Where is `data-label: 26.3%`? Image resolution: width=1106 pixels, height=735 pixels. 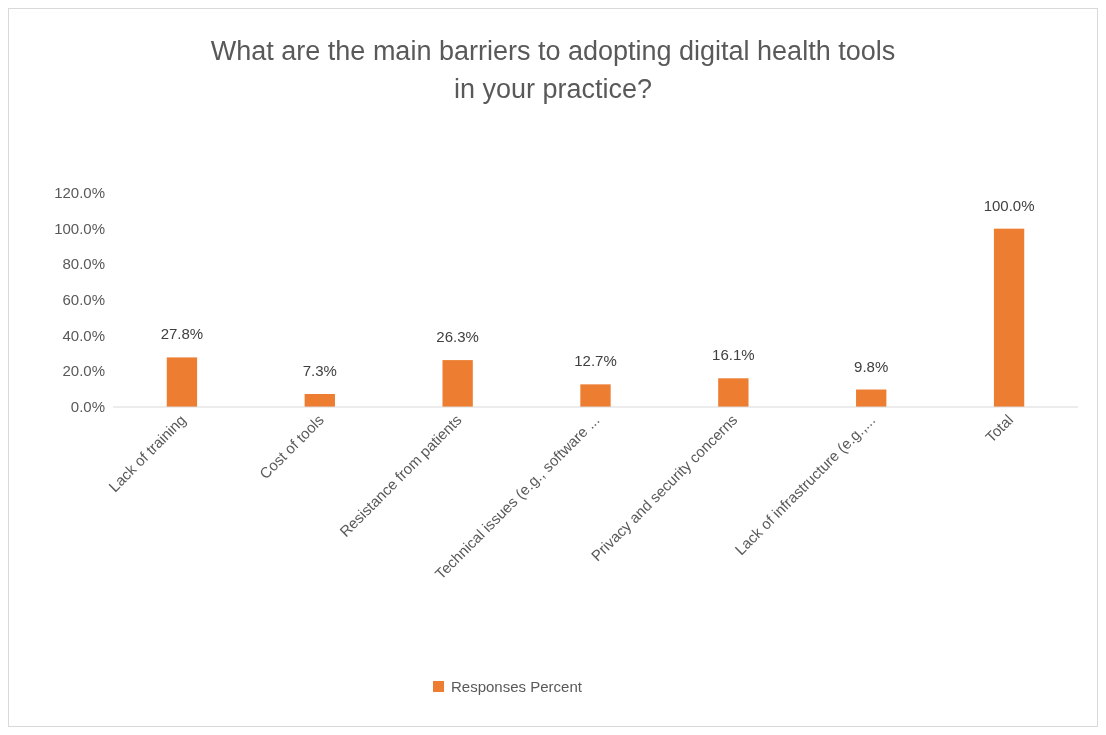
data-label: 26.3% is located at coordinates (457, 337).